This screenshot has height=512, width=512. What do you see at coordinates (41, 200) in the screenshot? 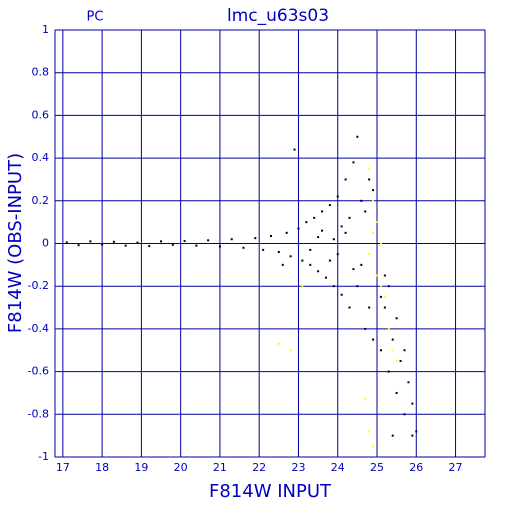
I see `y-tick-label: 0.2` at bounding box center [41, 200].